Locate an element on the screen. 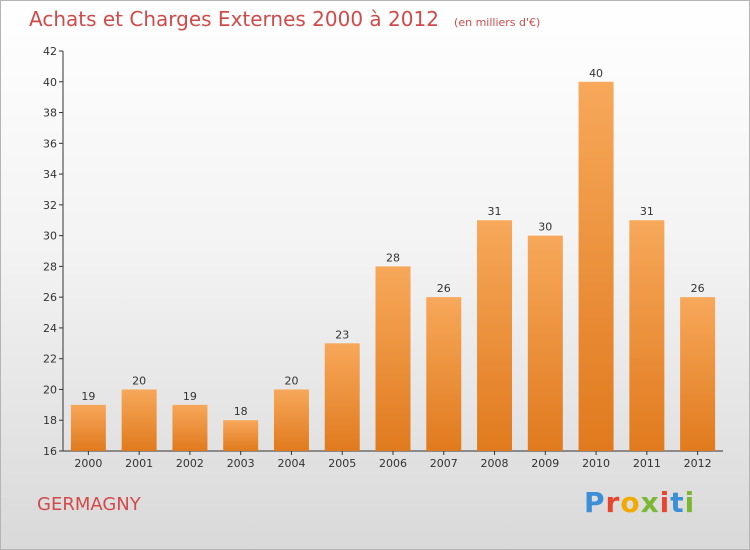 The height and width of the screenshot is (550, 750). x-tick-label: 2000 is located at coordinates (88, 463).